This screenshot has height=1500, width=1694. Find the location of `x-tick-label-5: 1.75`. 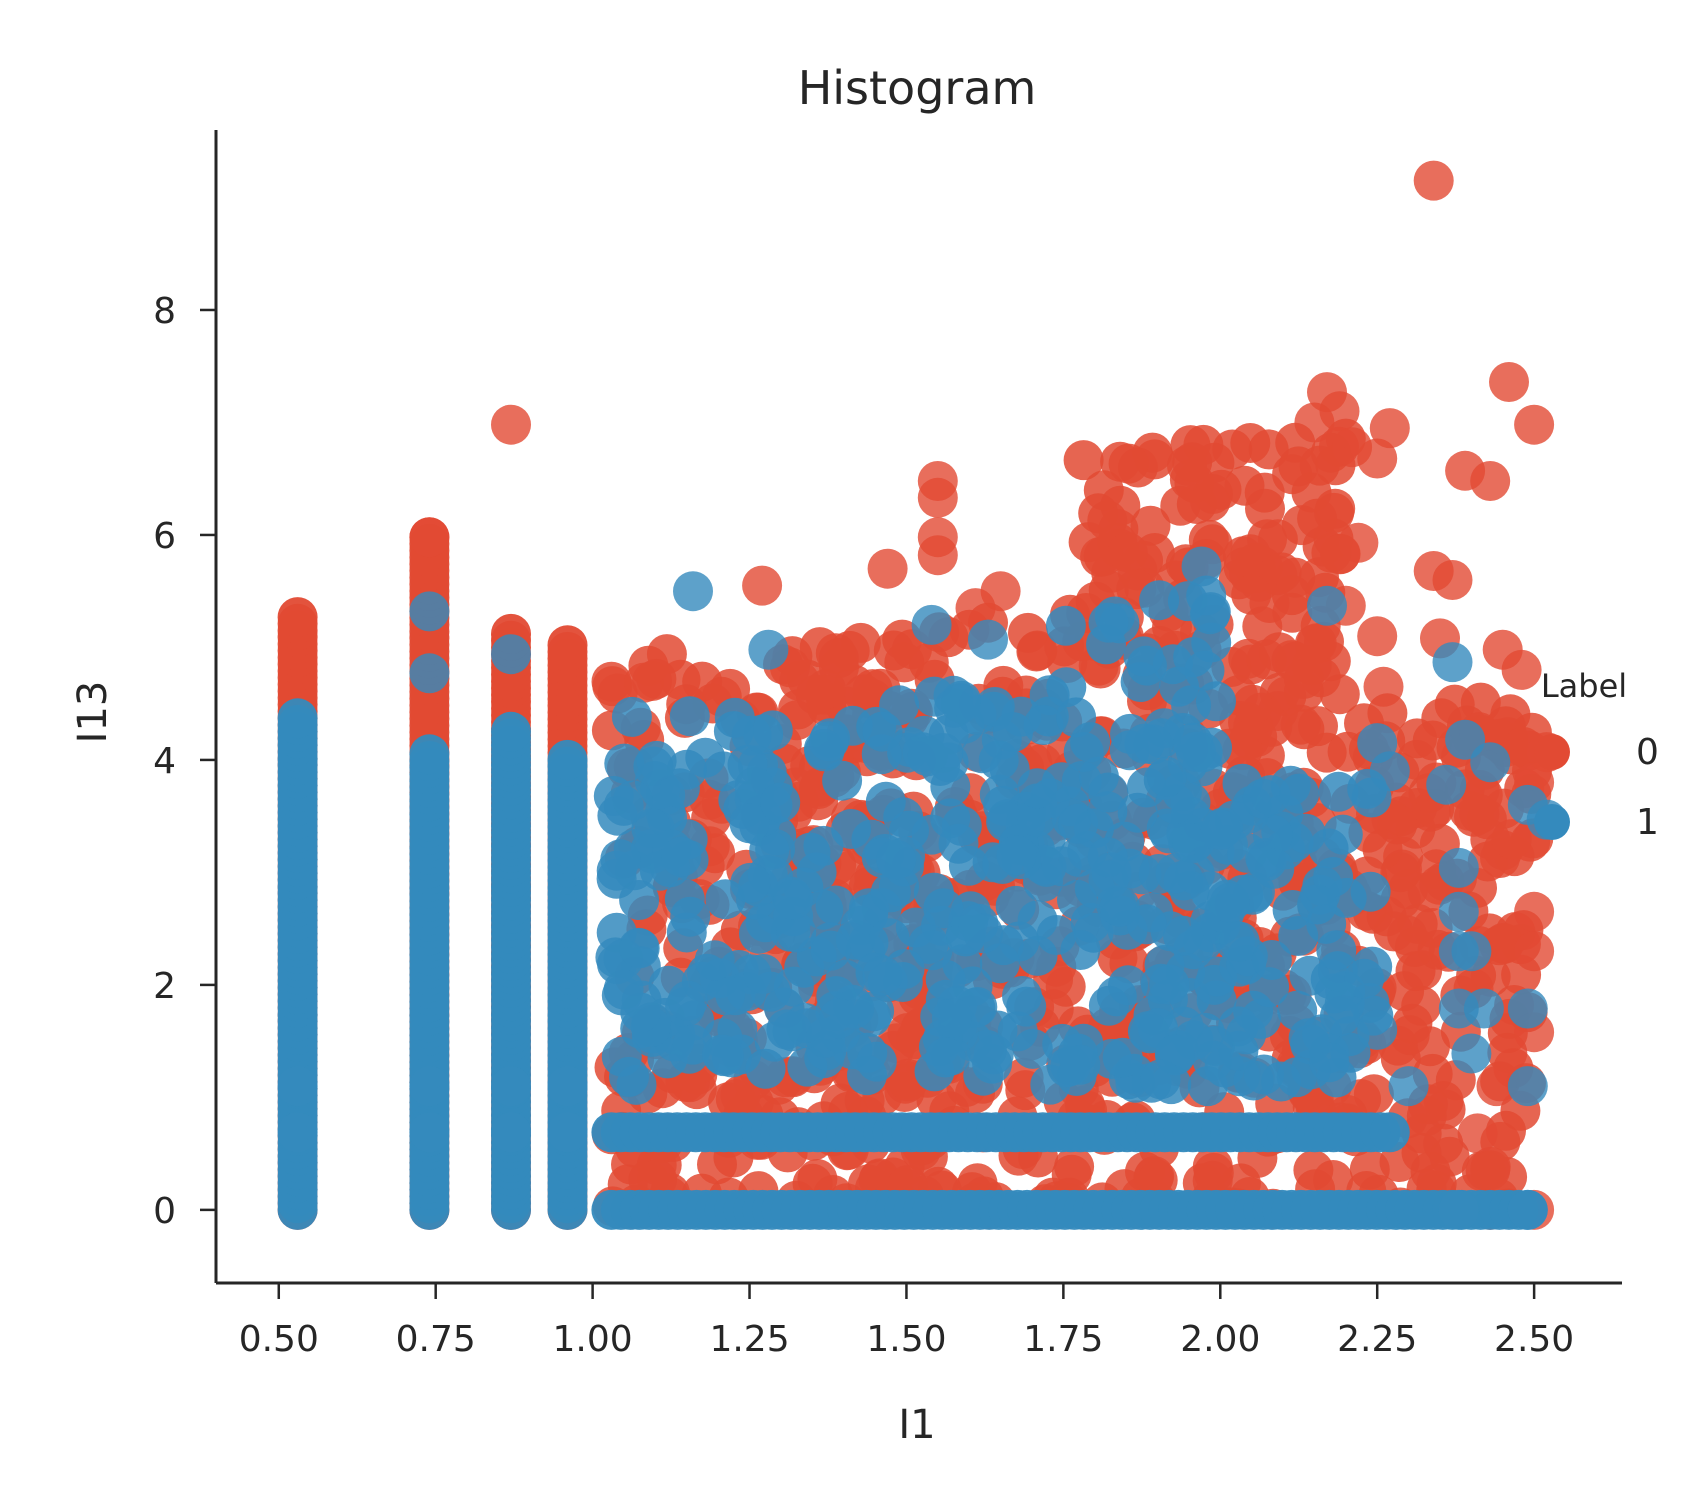

x-tick-label-5: 1.75 is located at coordinates (1063, 1339).